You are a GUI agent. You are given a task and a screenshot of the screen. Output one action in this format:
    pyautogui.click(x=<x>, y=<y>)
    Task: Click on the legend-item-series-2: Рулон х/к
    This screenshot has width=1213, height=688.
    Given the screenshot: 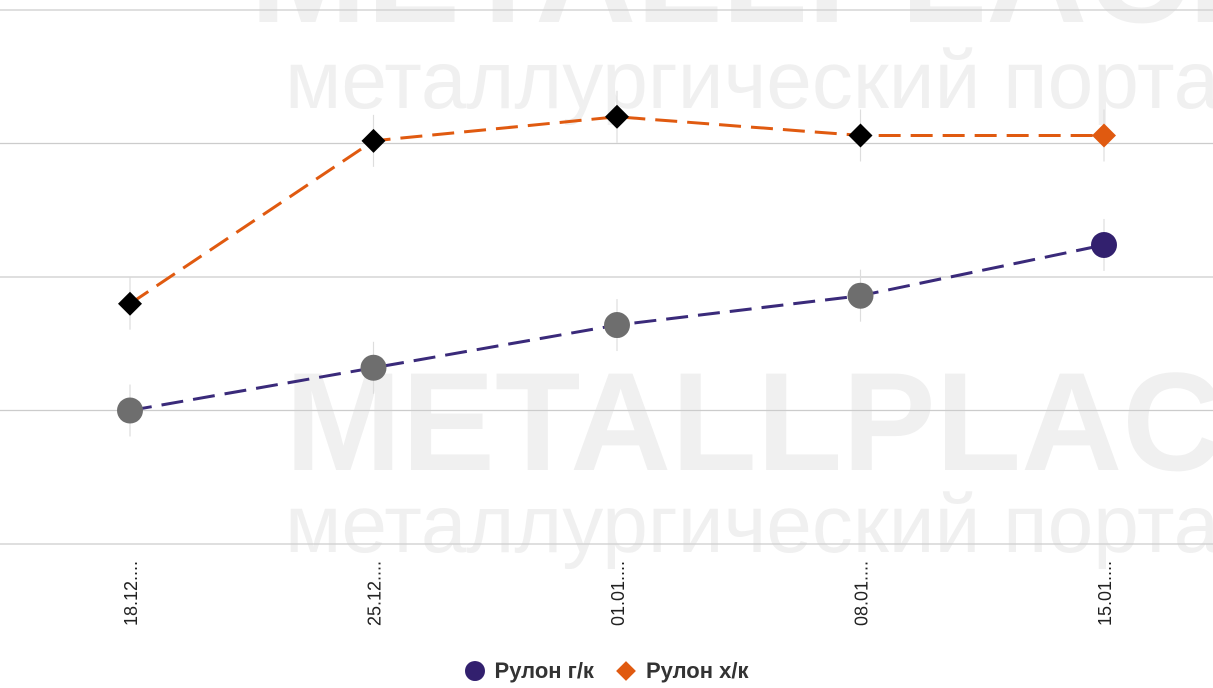 What is the action you would take?
    pyautogui.click(x=682, y=671)
    